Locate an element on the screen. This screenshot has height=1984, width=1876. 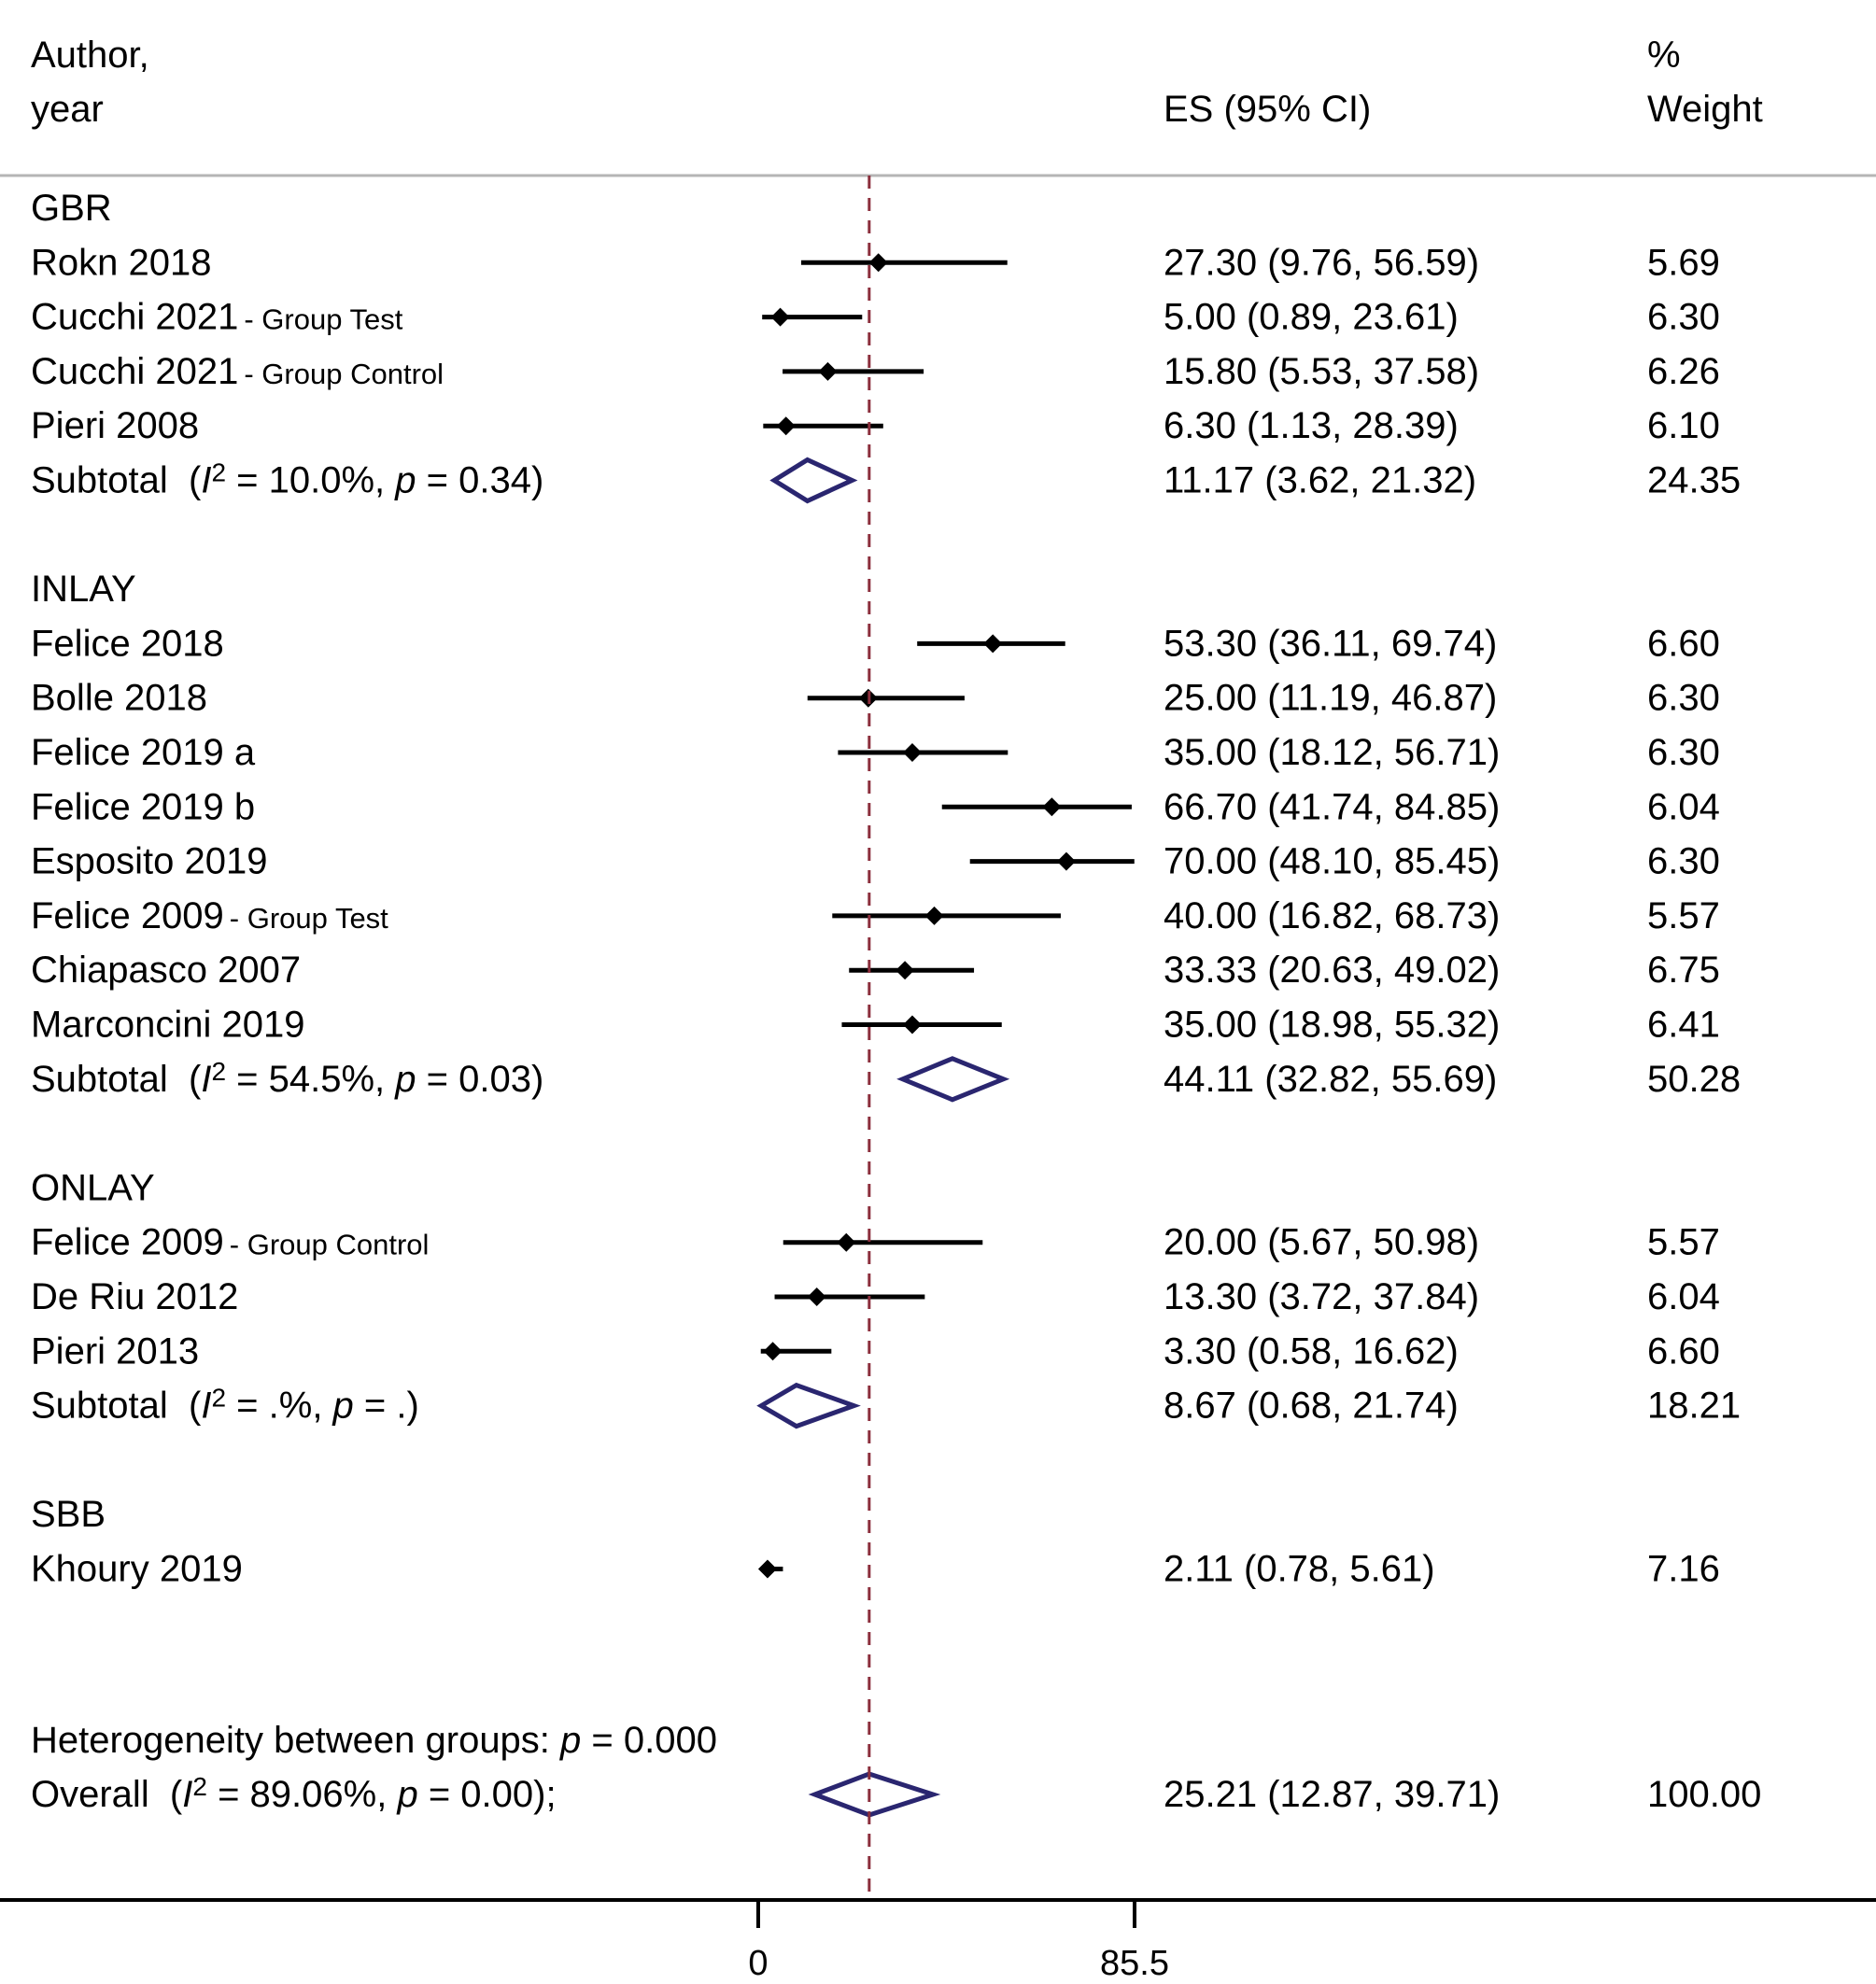
weight-value: 5.57 is located at coordinates (1683, 915).